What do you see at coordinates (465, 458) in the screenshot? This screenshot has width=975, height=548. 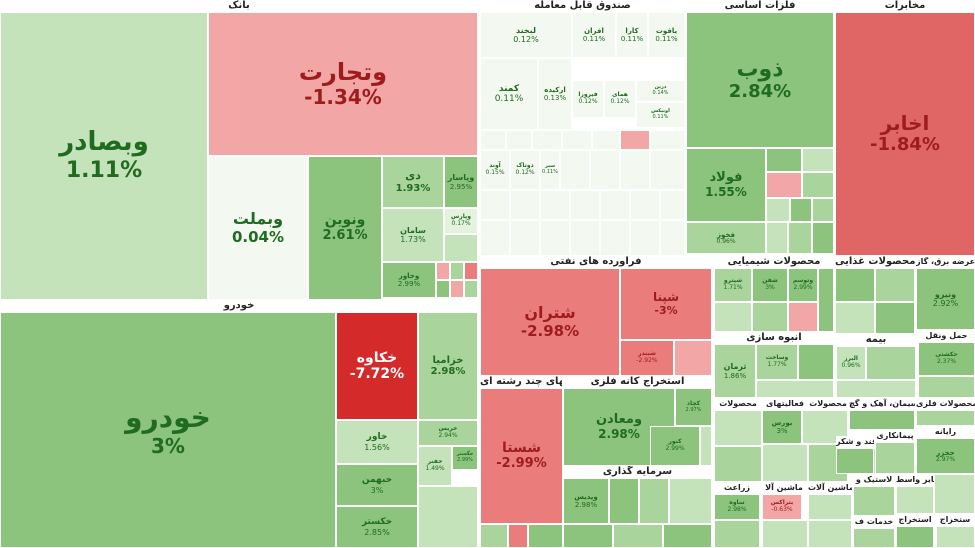 I see `treemap-tile: خگستر 2.99%` at bounding box center [465, 458].